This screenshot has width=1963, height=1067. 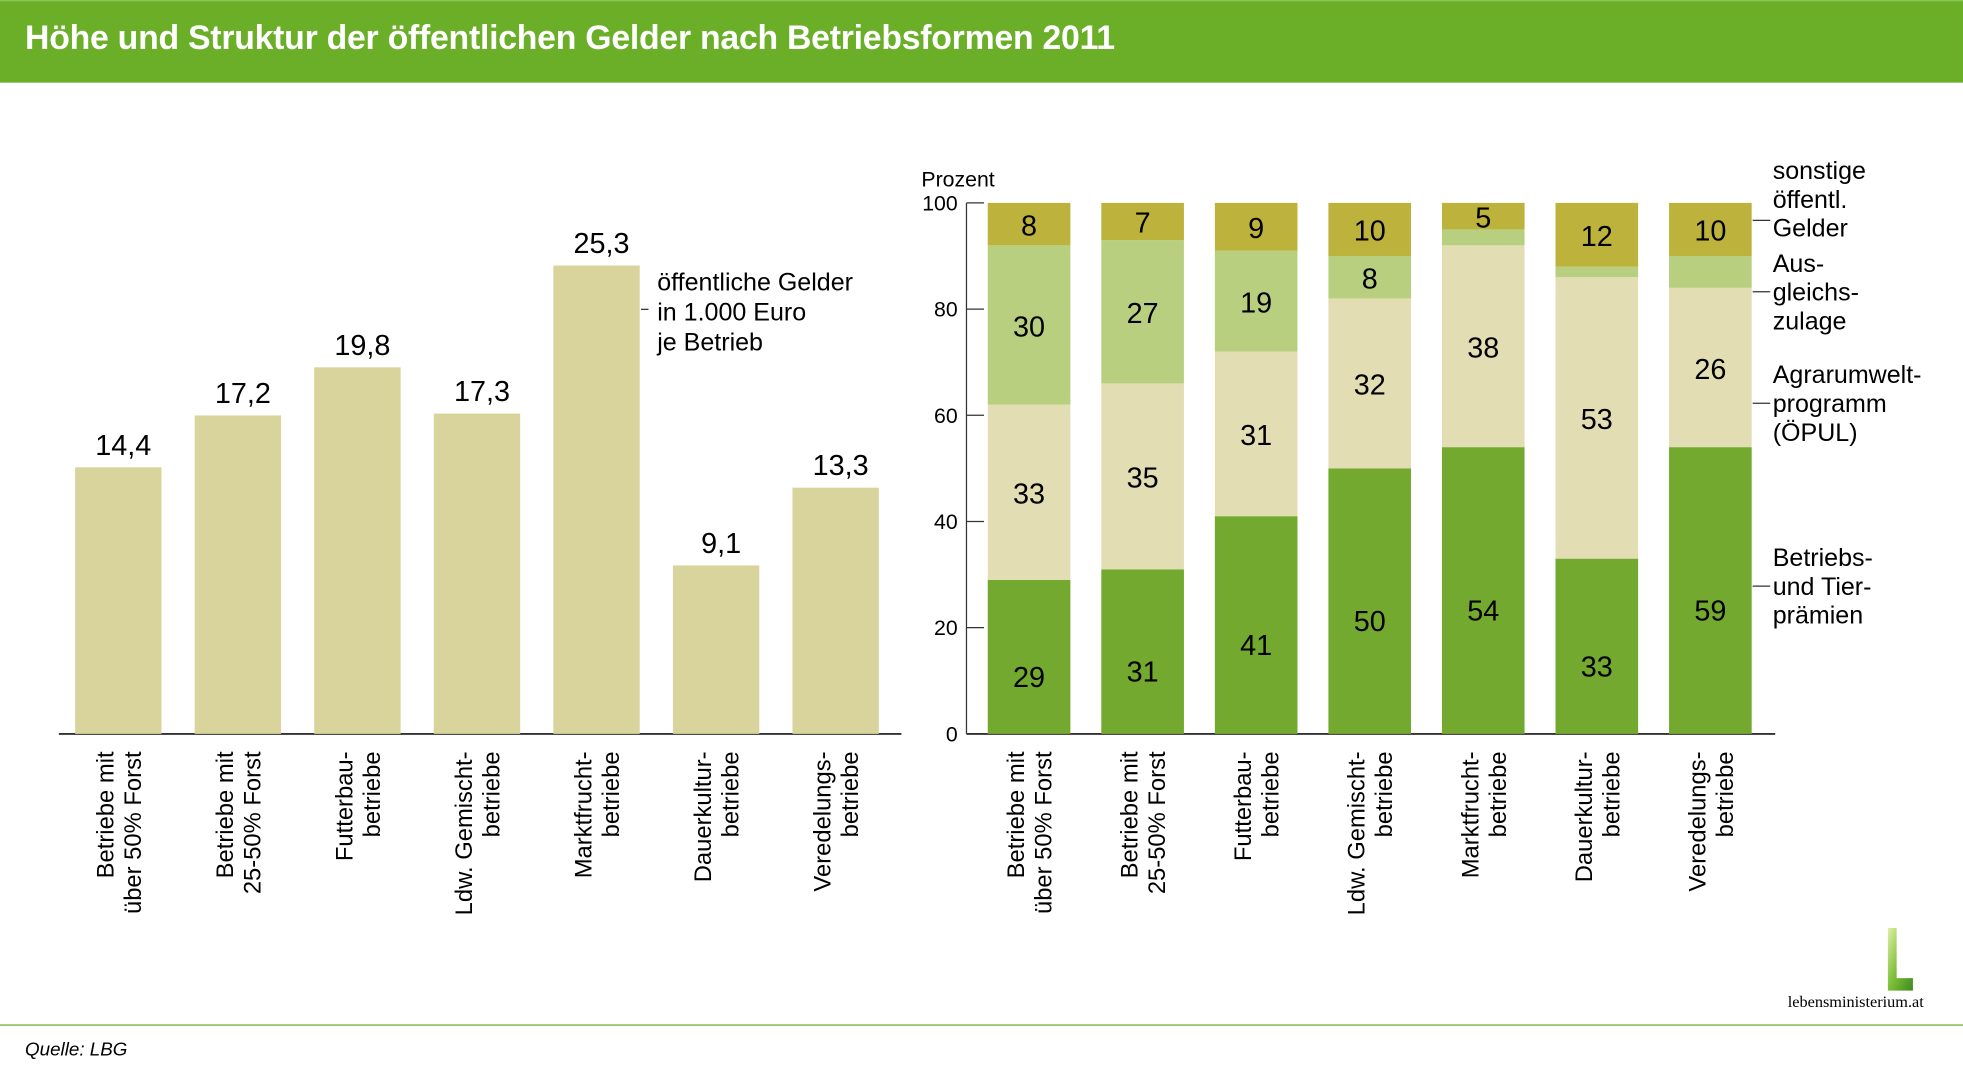 What do you see at coordinates (1798, 264) in the screenshot?
I see `legend-label: Aus-` at bounding box center [1798, 264].